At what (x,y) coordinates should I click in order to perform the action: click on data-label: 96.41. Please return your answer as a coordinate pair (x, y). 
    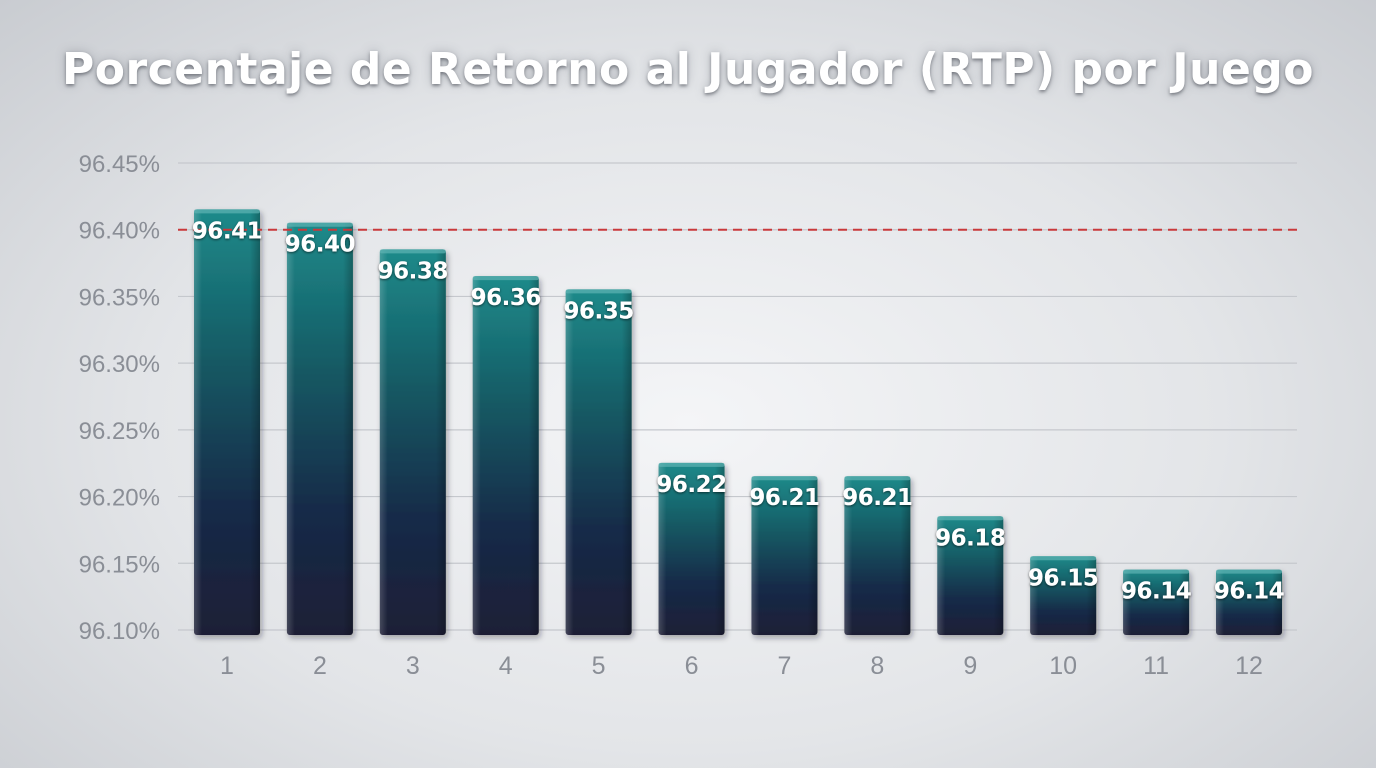
    Looking at the image, I should click on (227, 231).